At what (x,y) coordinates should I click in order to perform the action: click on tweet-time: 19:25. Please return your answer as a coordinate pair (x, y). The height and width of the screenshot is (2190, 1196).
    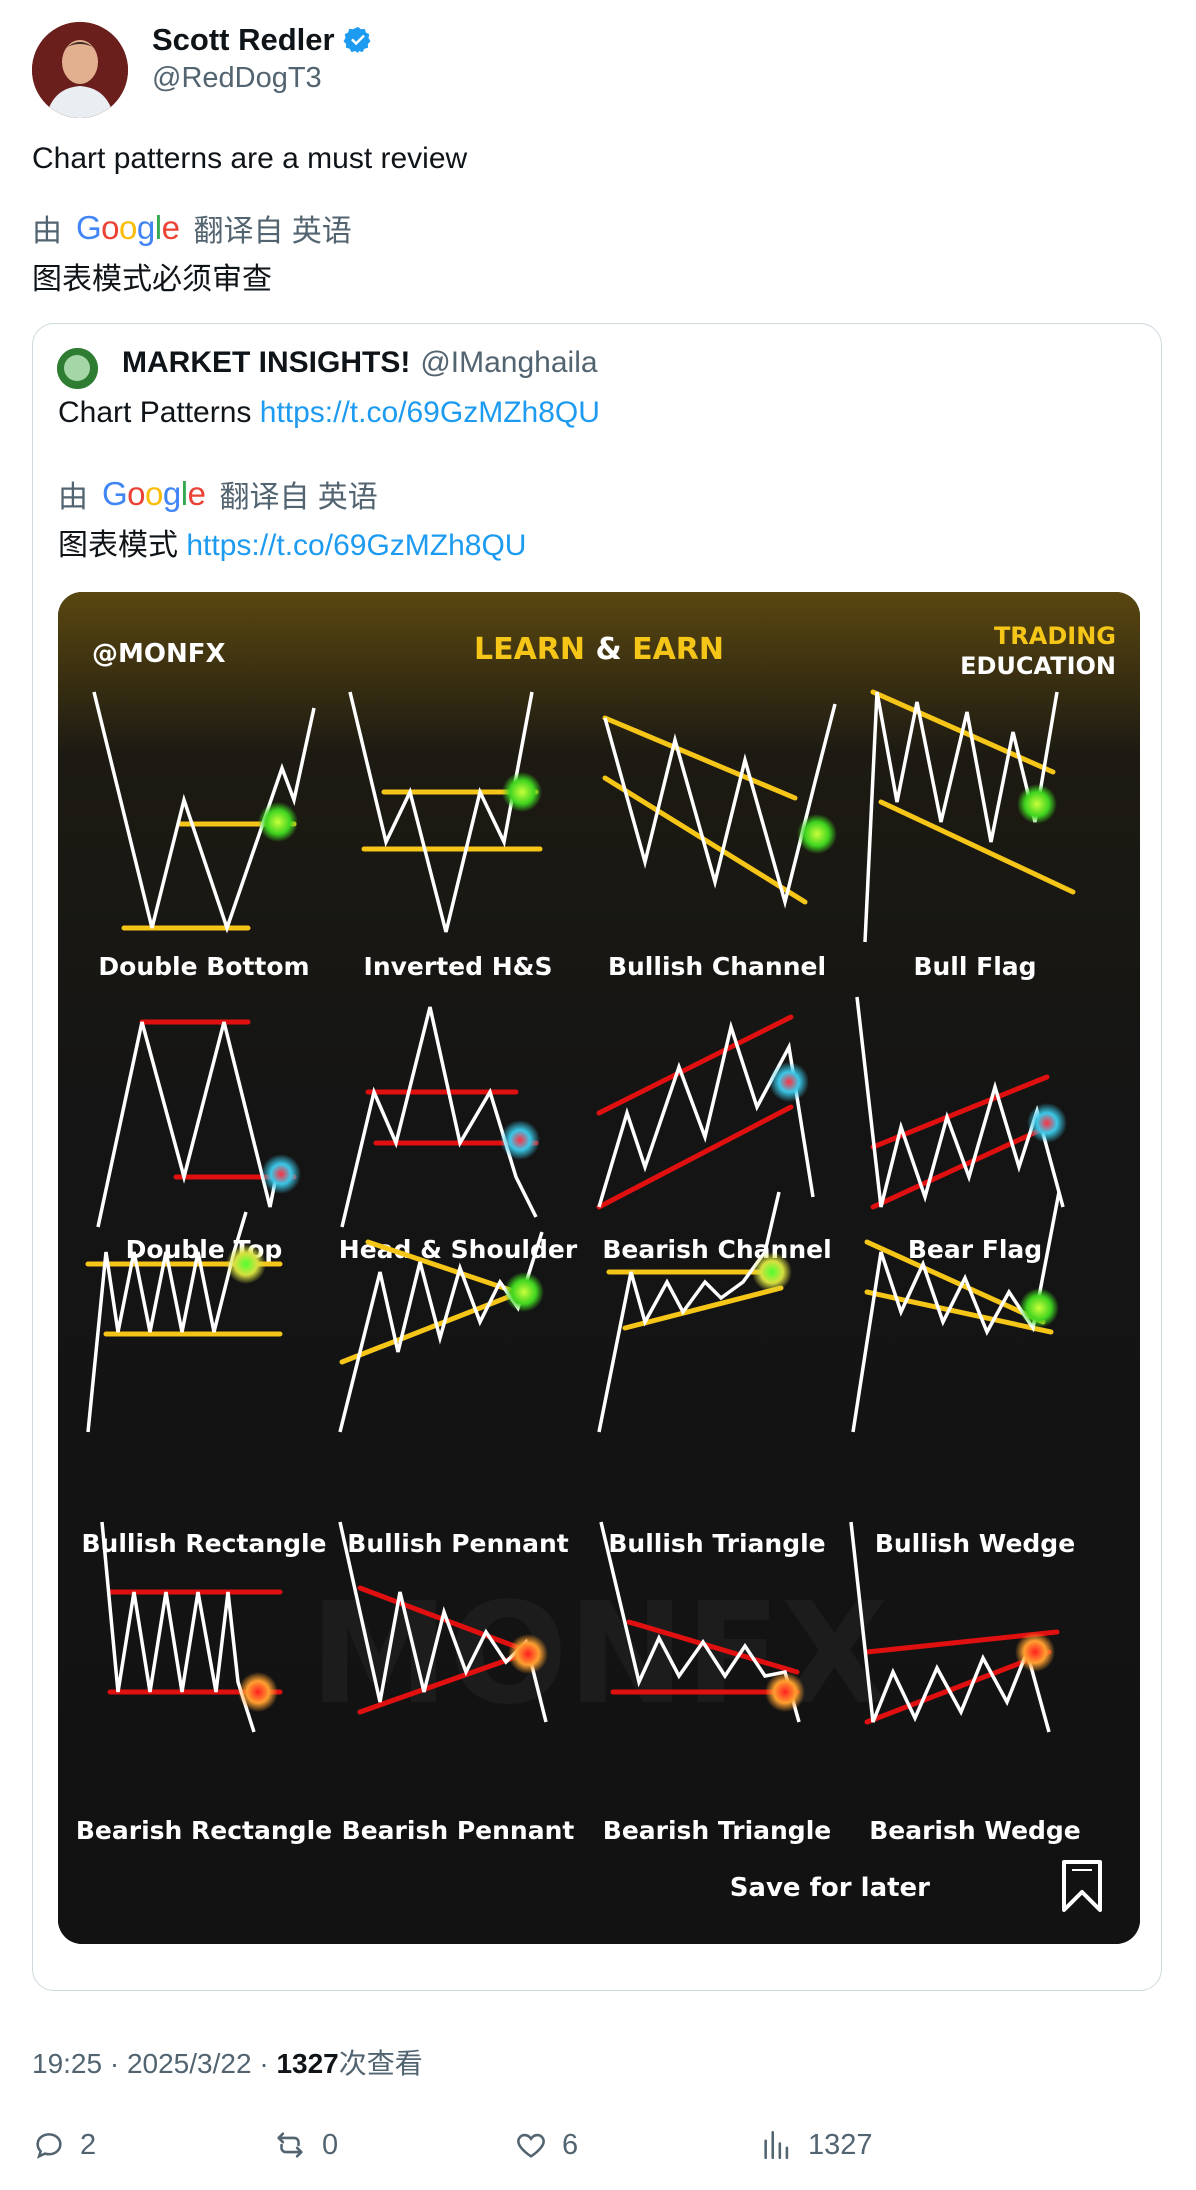
    Looking at the image, I should click on (67, 2063).